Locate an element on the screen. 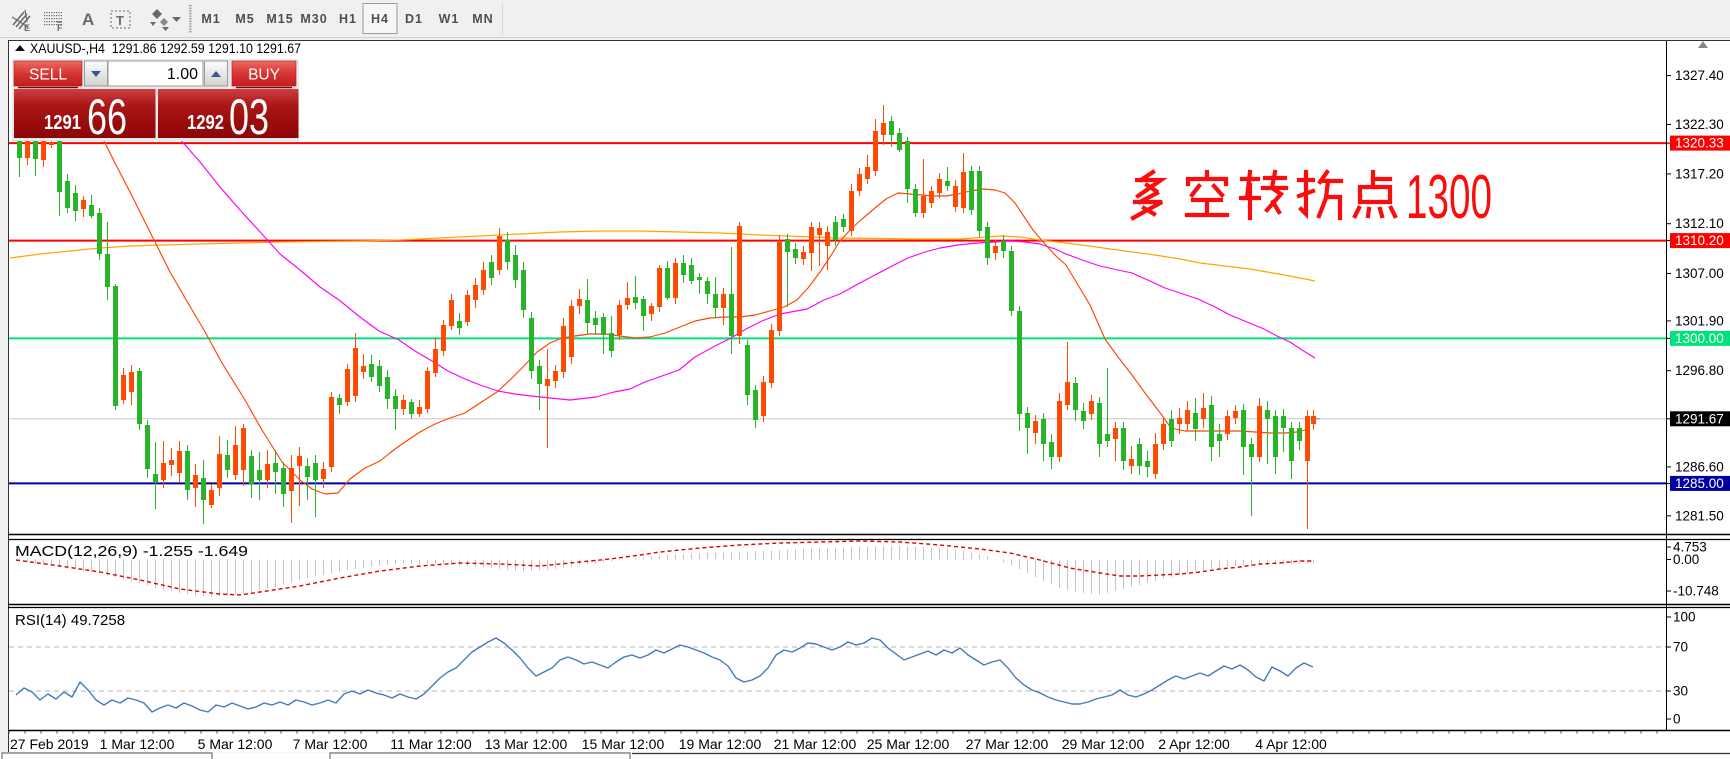  svg-text: M5 is located at coordinates (244, 19).